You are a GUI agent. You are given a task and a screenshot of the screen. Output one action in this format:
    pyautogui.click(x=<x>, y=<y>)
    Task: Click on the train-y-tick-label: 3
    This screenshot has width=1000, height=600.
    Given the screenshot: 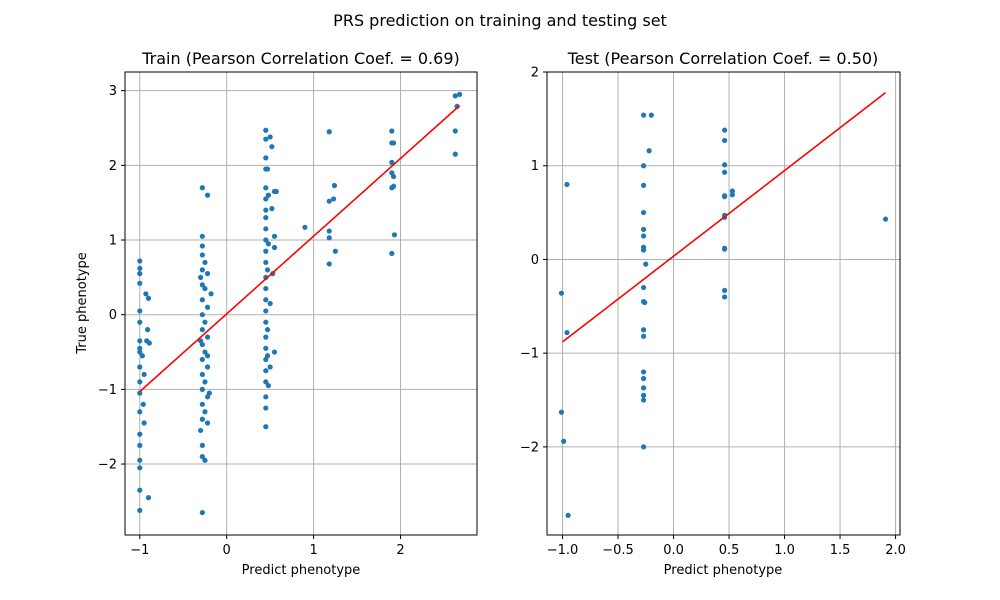 What is the action you would take?
    pyautogui.click(x=113, y=91)
    